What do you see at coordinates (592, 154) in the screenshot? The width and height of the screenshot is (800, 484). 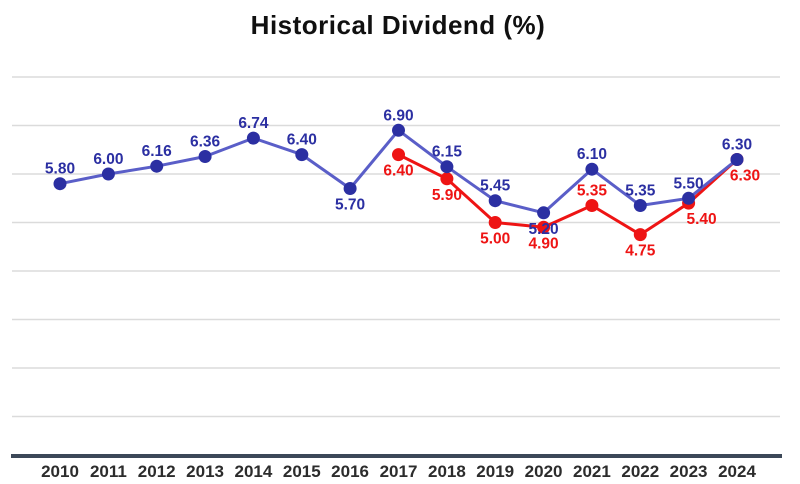 I see `data-label-dividend-blue-2021: 6.10` at bounding box center [592, 154].